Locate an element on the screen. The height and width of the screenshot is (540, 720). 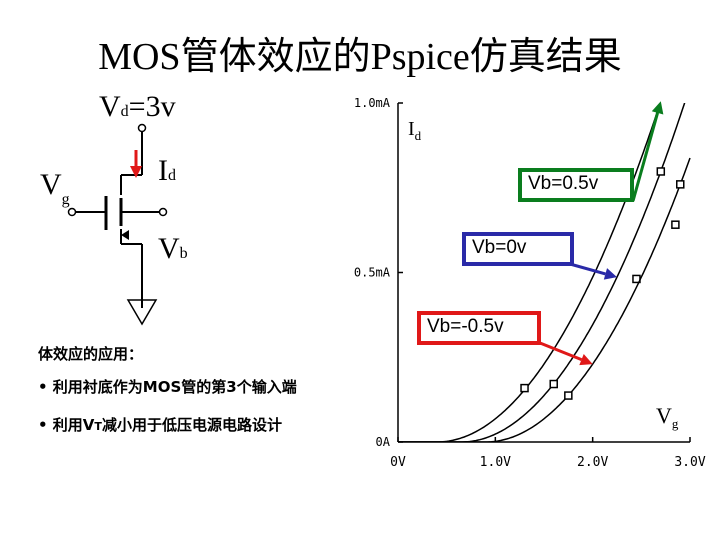
gate-terminal is located at coordinates (72, 212).